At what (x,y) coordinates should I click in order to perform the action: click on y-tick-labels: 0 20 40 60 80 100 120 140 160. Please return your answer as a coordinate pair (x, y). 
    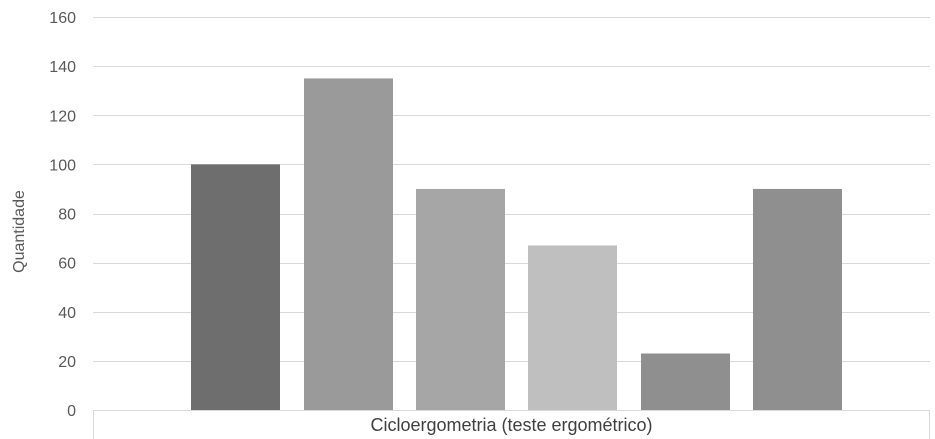
    Looking at the image, I should click on (62, 215).